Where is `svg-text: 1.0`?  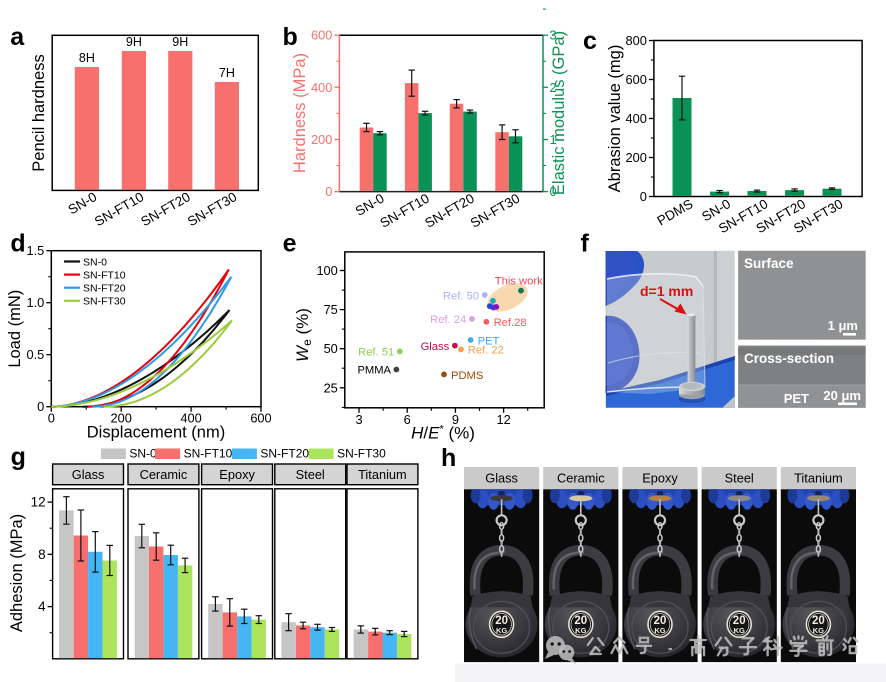
svg-text: 1.0 is located at coordinates (36, 302).